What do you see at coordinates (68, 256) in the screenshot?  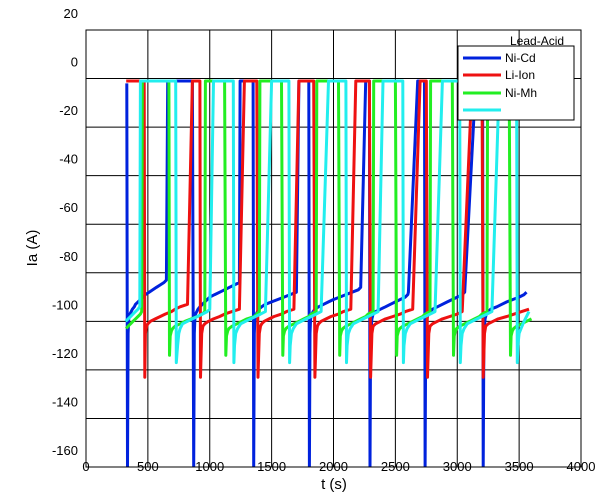 I see `y-tick-label: -80` at bounding box center [68, 256].